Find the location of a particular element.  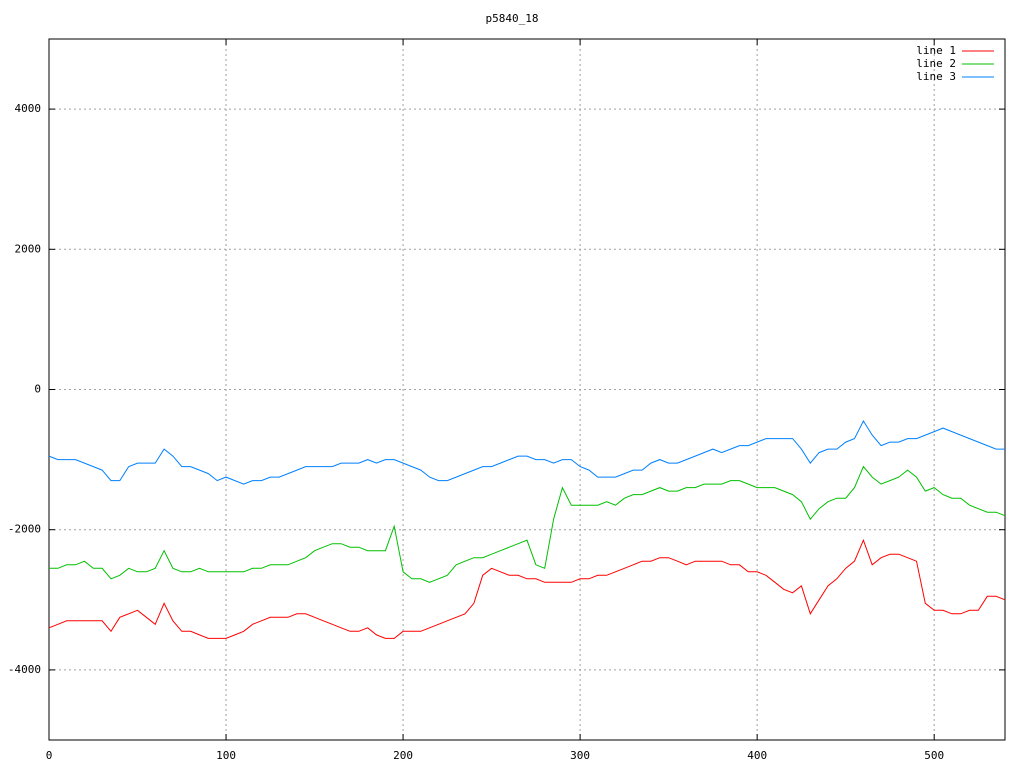

y-tick-label: -2000 is located at coordinates (24, 529).